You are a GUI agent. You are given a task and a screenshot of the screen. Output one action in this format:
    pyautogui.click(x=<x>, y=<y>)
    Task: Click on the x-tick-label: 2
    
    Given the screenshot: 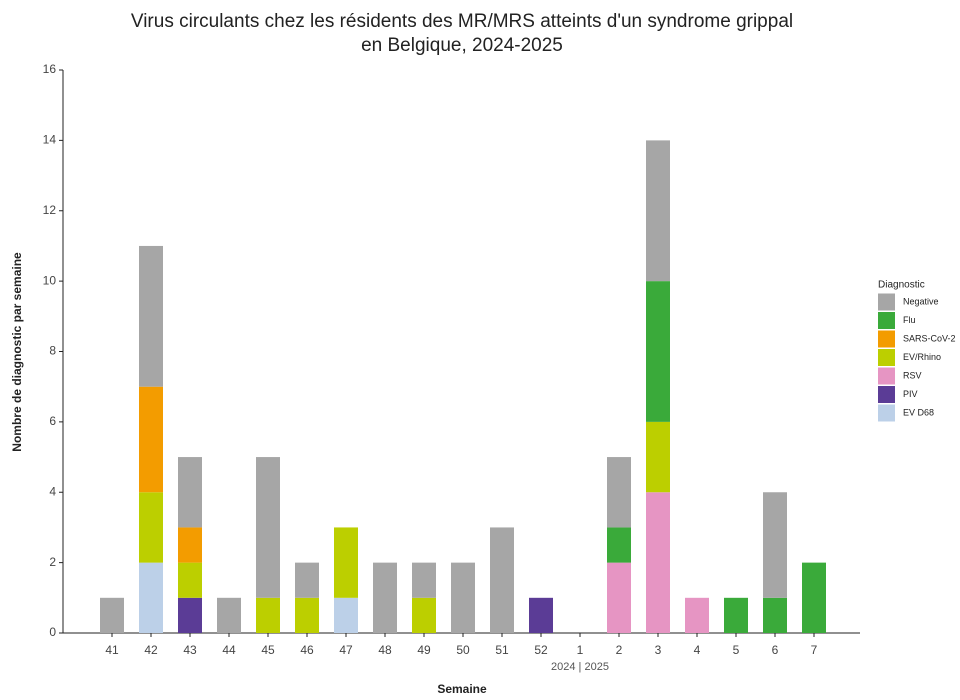 What is the action you would take?
    pyautogui.click(x=619, y=650)
    